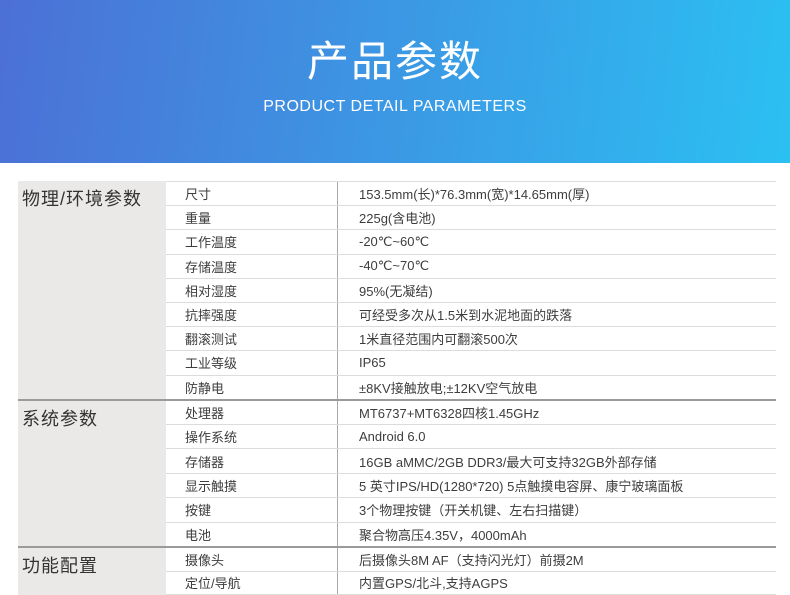 Image resolution: width=790 pixels, height=595 pixels. I want to click on param-name: 重量, so click(198, 219).